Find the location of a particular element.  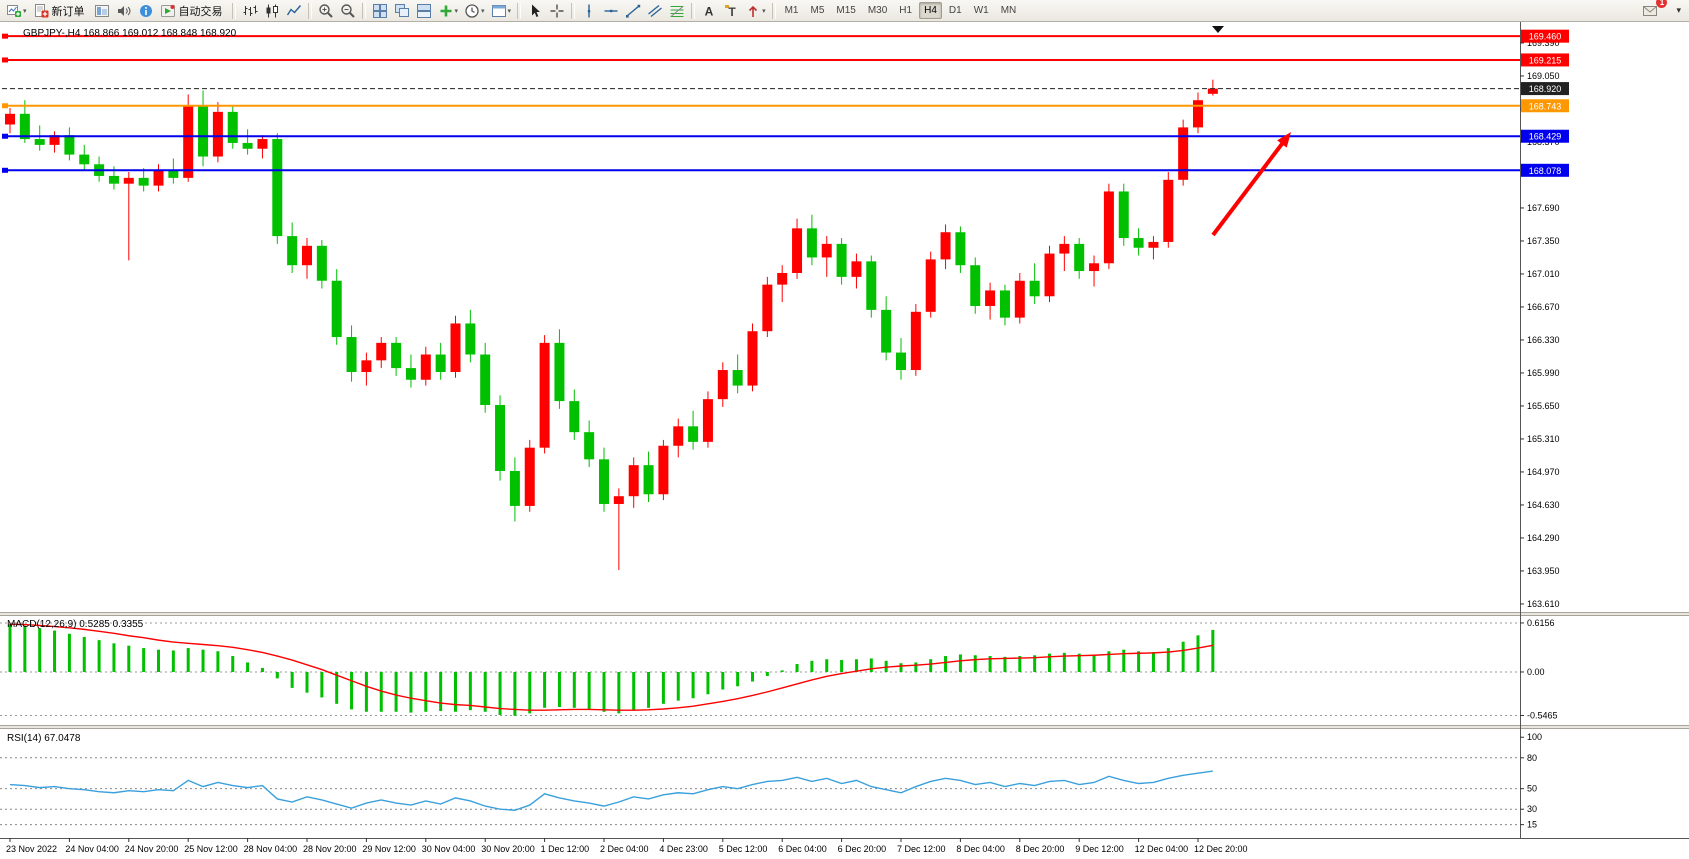

arrows-tool-button: ▾ is located at coordinates (755, 10).